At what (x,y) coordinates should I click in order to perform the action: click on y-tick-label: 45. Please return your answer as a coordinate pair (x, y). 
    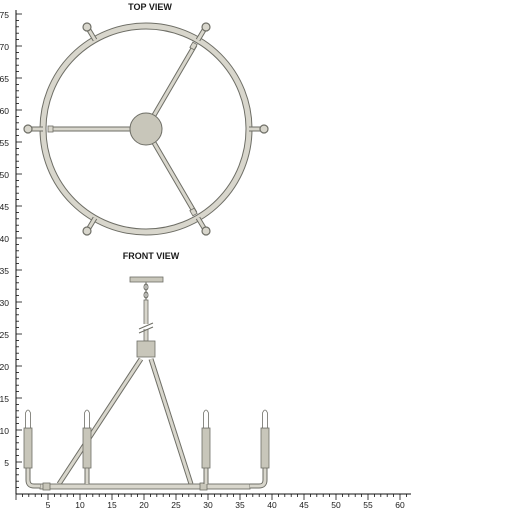
    Looking at the image, I should click on (4, 207).